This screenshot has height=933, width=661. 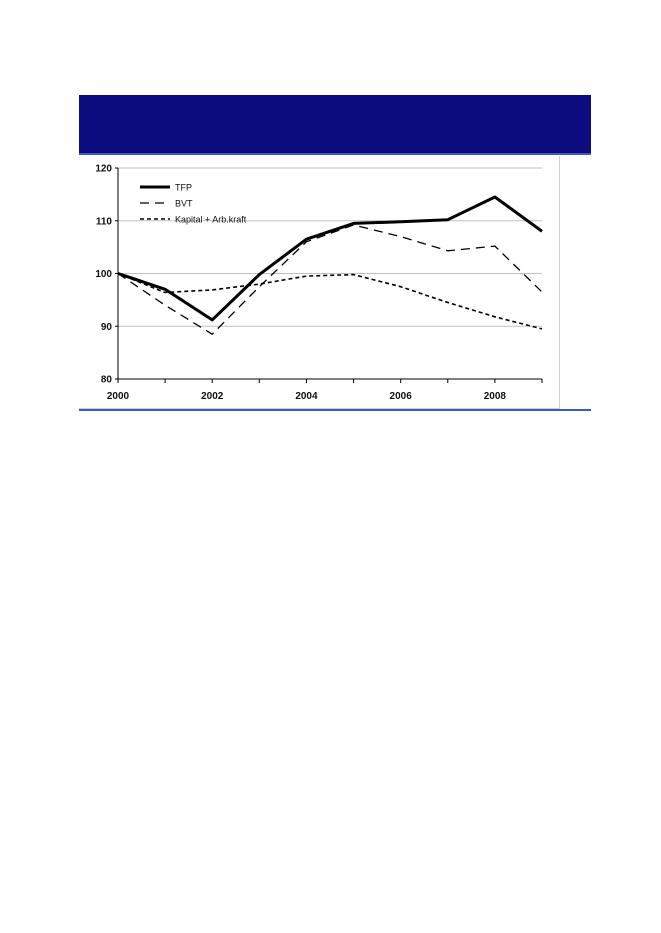 I want to click on x-tick-label: 2006, so click(x=401, y=396).